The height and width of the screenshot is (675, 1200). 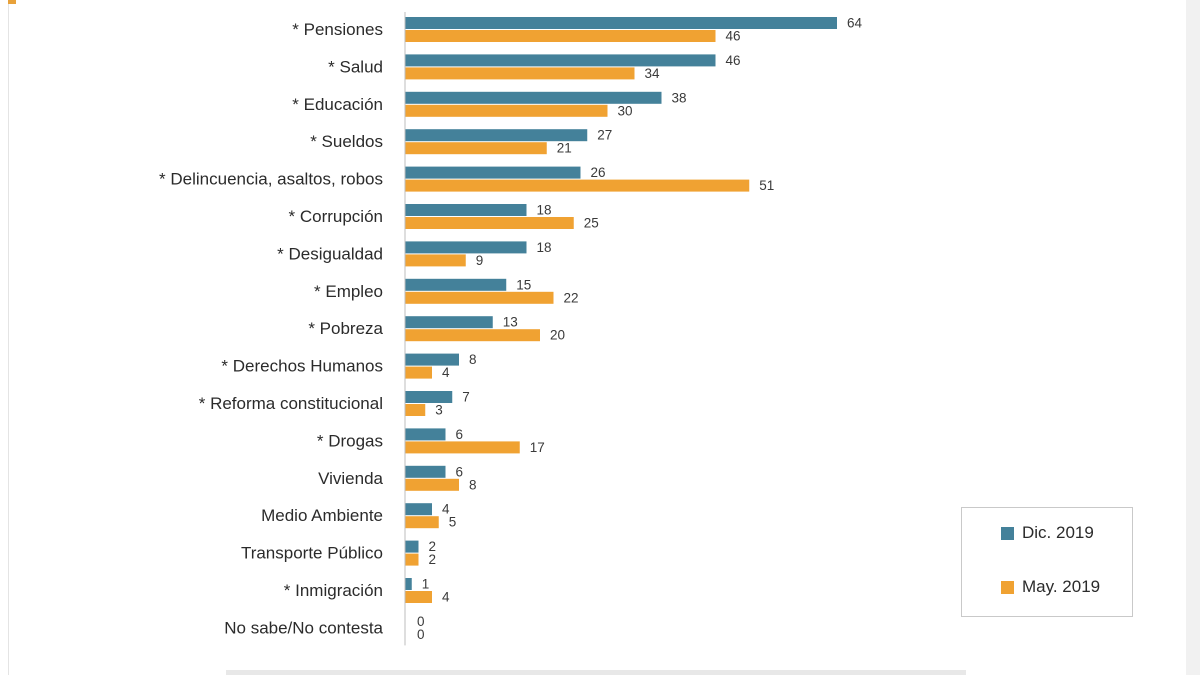 What do you see at coordinates (302, 366) in the screenshot?
I see `category-label: * Derechos Humanos` at bounding box center [302, 366].